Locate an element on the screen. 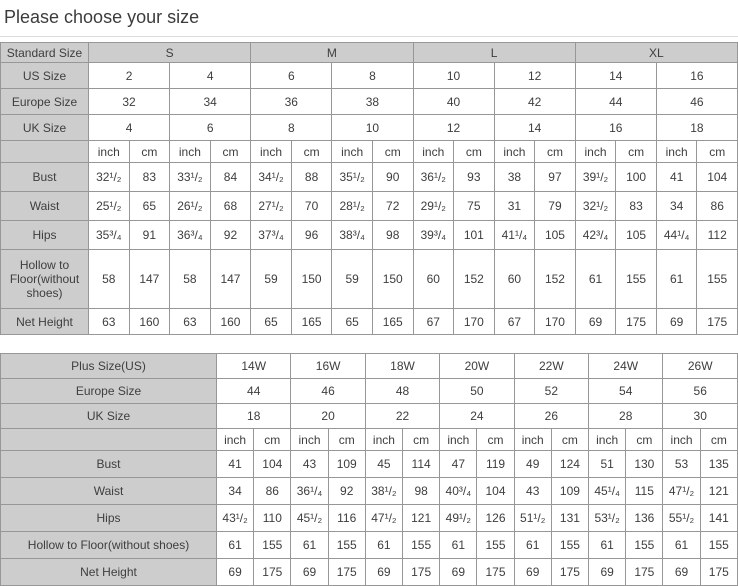 Image resolution: width=738 pixels, height=586 pixels. cell: 38³/₄ is located at coordinates (352, 235).